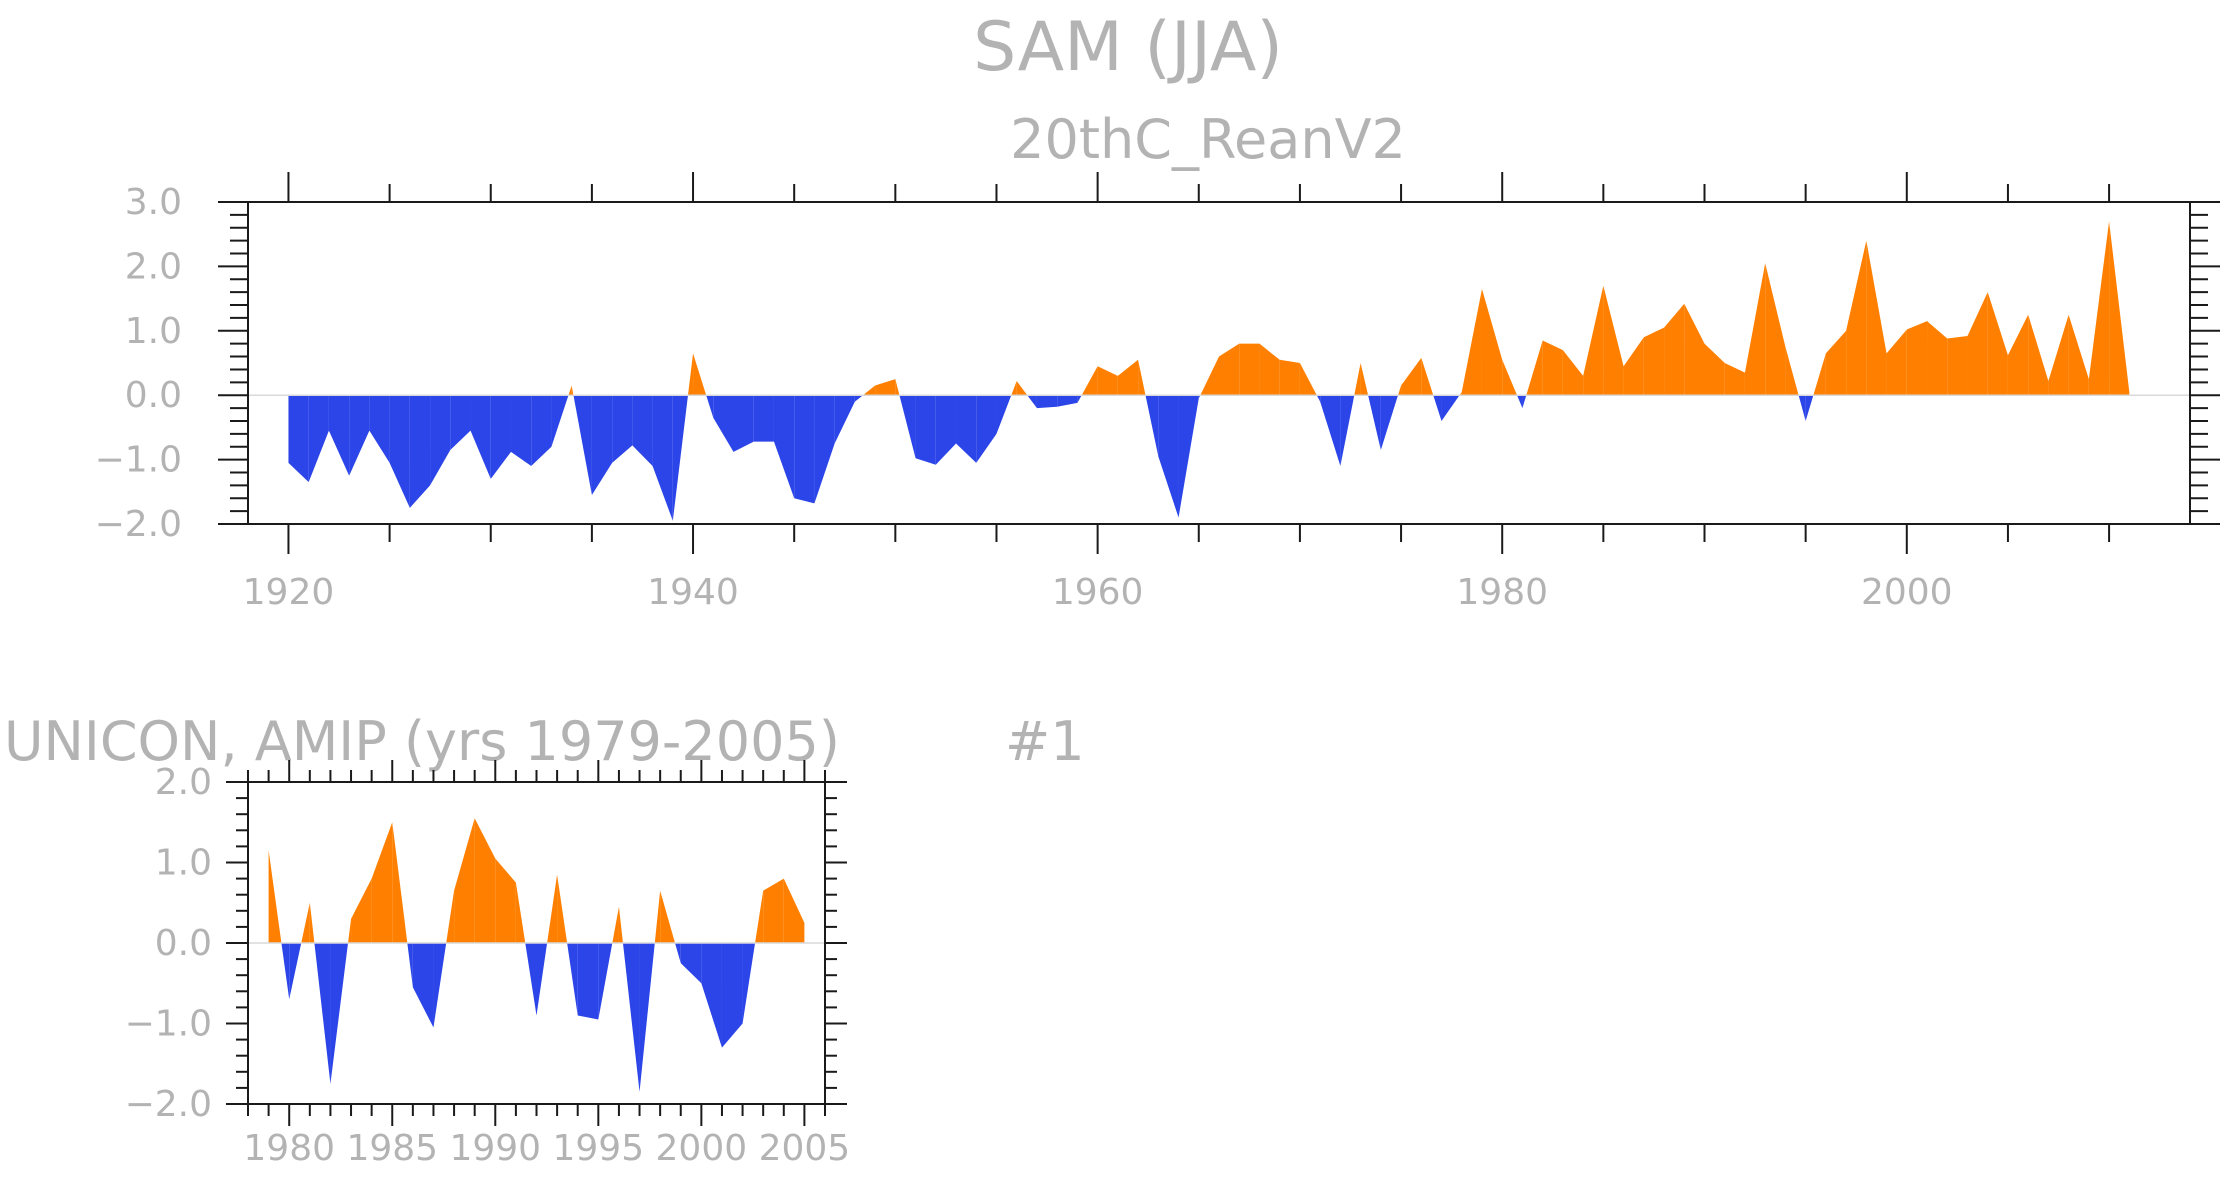 This screenshot has width=2237, height=1177. I want to click on x-tick-label: 1985, so click(392, 1148).